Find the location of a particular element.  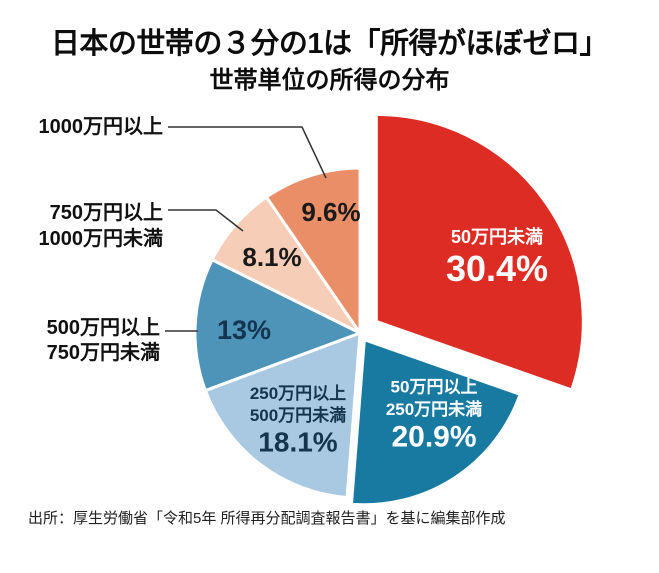

slice-name-label-1: 50万円以上 is located at coordinates (434, 387).